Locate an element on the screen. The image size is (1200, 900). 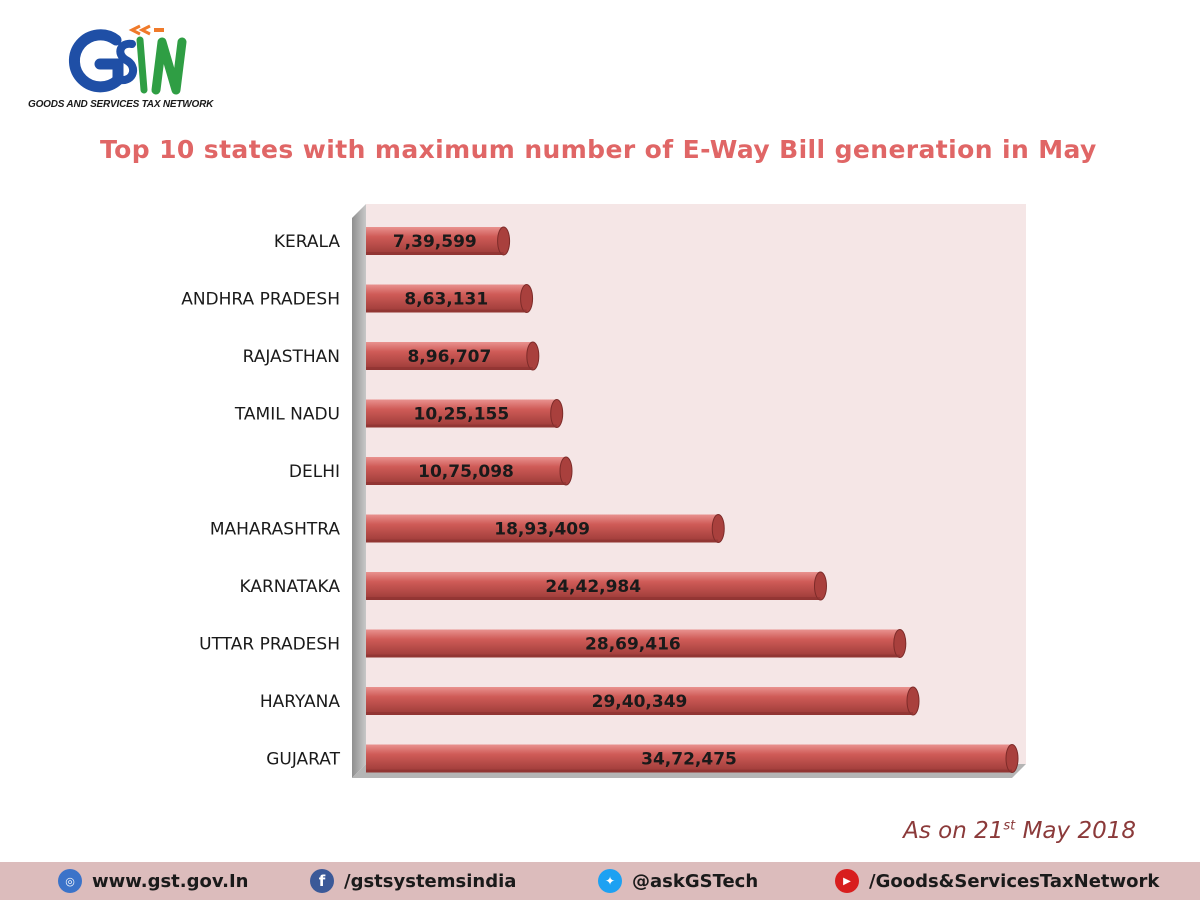
value-label: 10,75,098 is located at coordinates (466, 472).